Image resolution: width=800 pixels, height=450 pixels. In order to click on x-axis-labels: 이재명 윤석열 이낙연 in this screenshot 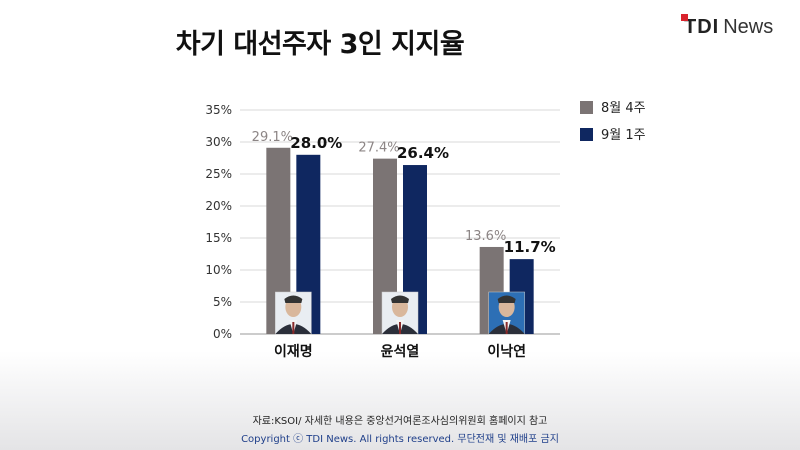, I will do `click(400, 351)`.